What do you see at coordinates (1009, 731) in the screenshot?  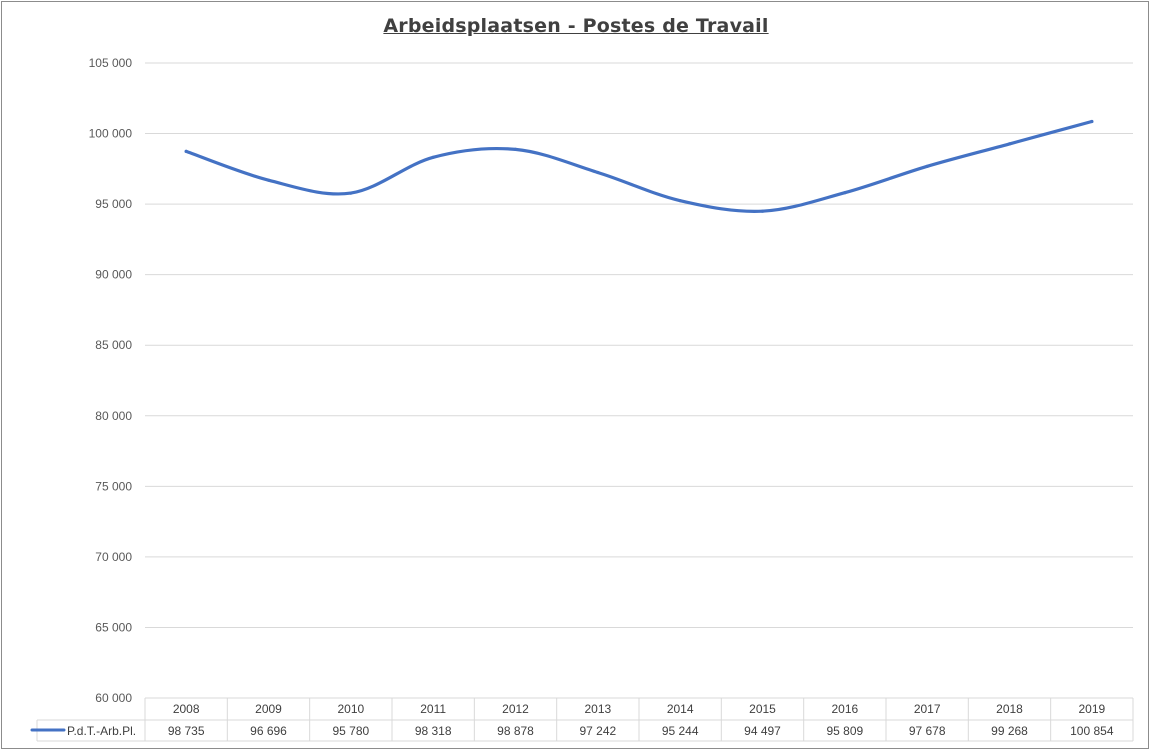 I see `data-label: 99 268` at bounding box center [1009, 731].